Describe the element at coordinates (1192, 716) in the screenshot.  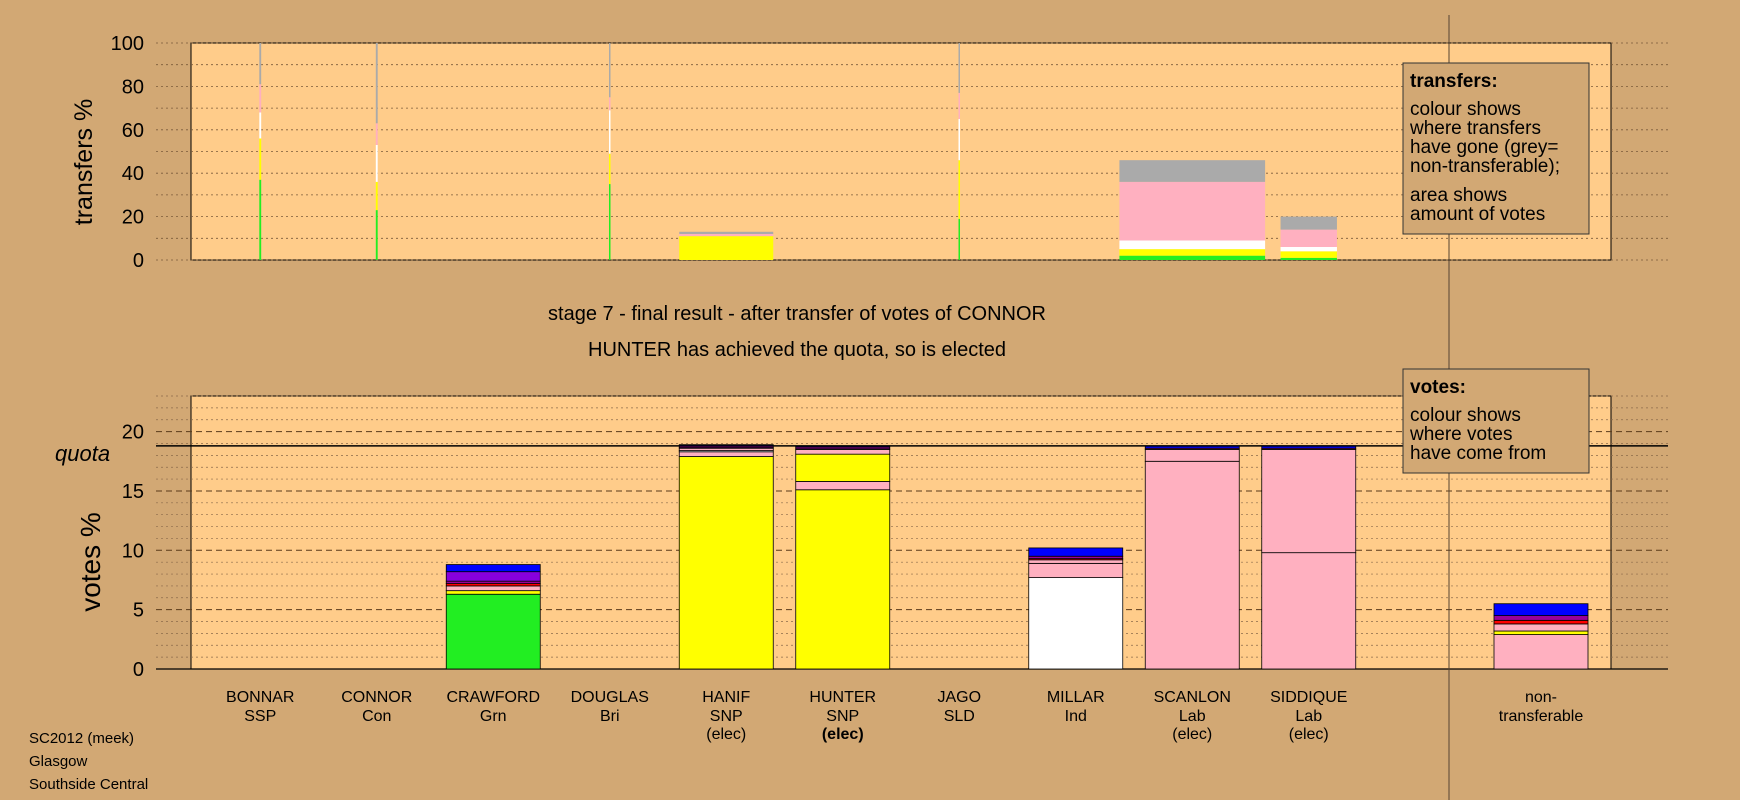
I see `candidate-party-label: Lab` at that location.